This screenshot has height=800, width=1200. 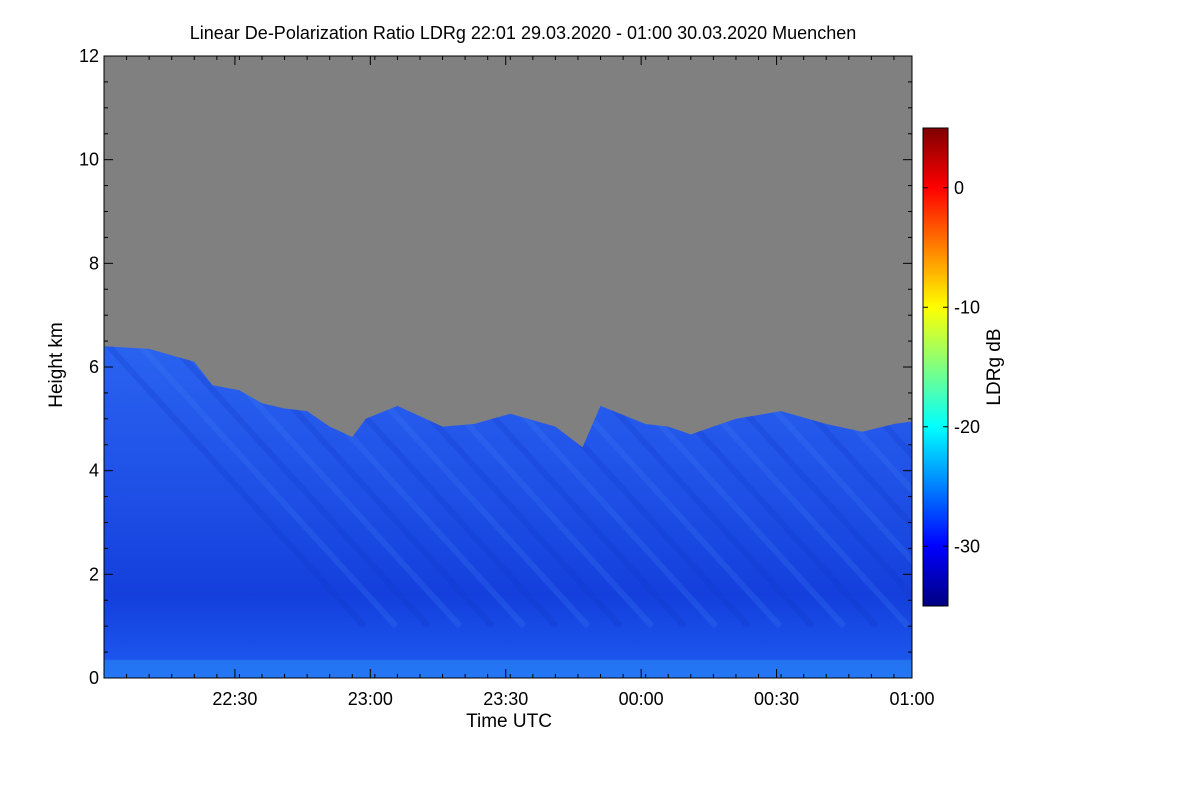 I want to click on colorbar-gradient, so click(x=935, y=367).